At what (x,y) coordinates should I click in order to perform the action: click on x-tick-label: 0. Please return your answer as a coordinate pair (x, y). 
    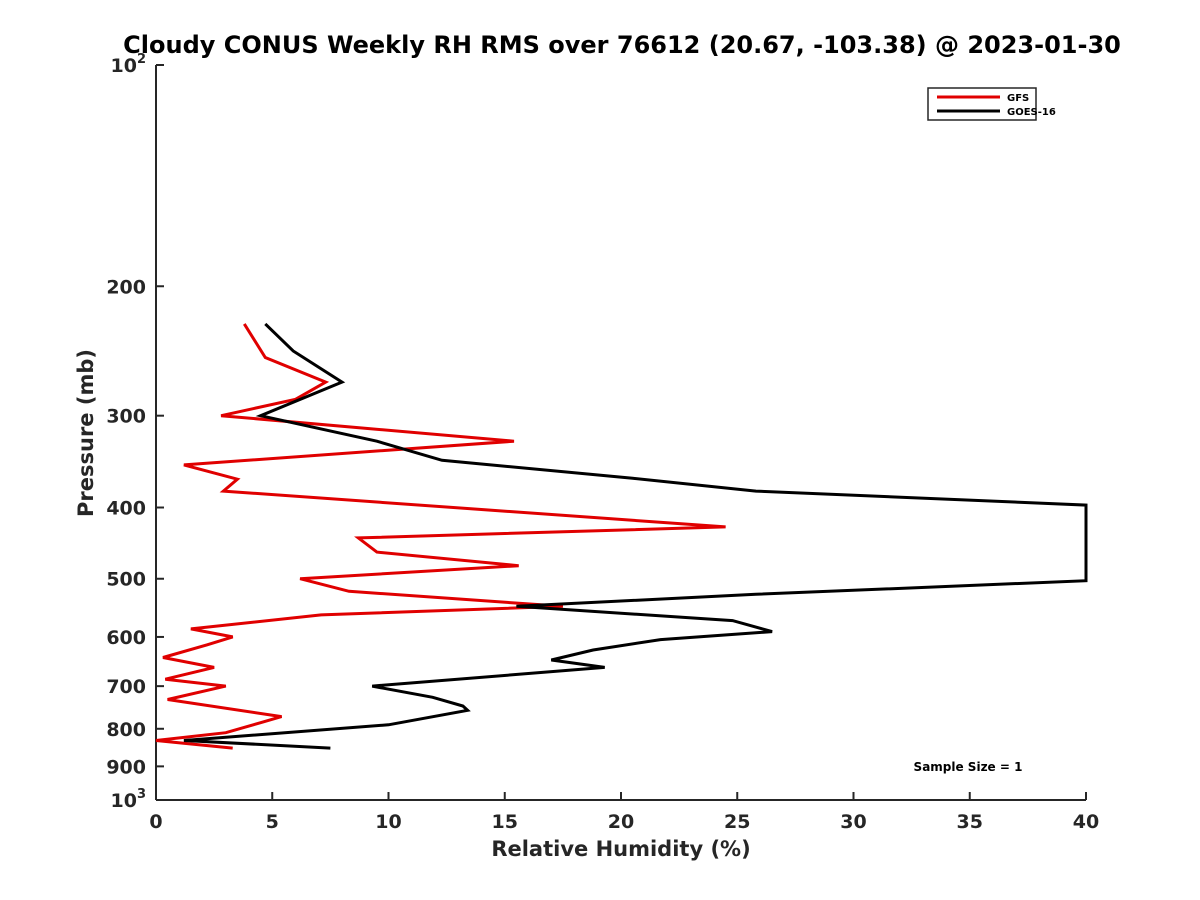
    Looking at the image, I should click on (155, 822).